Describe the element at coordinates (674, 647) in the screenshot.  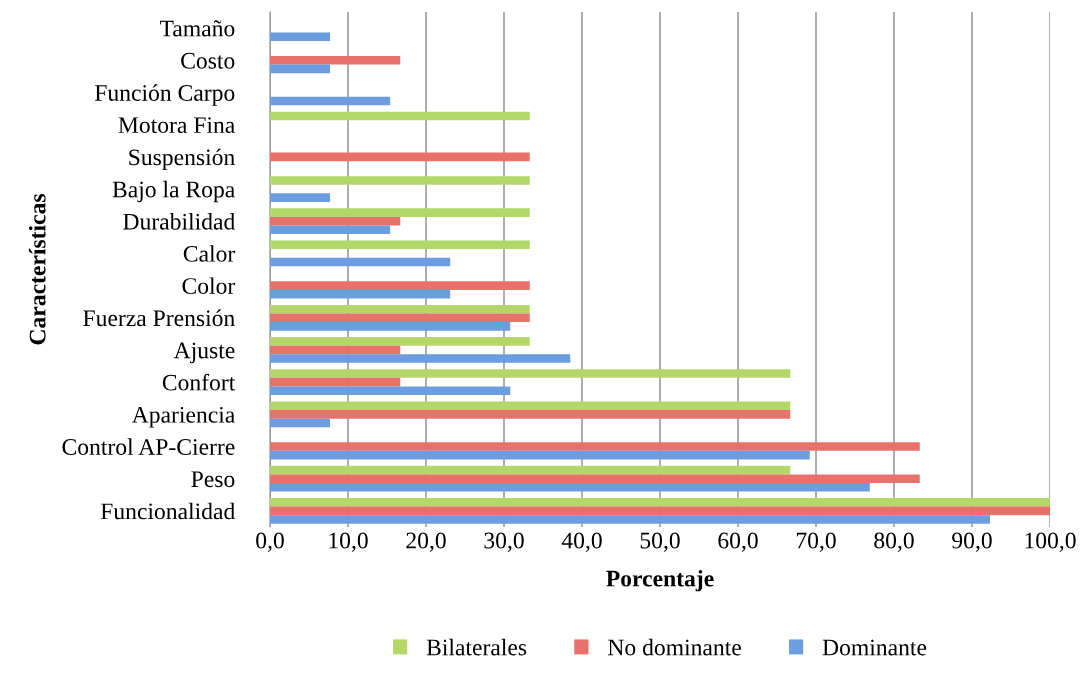
I see `legend-label: No dominante` at that location.